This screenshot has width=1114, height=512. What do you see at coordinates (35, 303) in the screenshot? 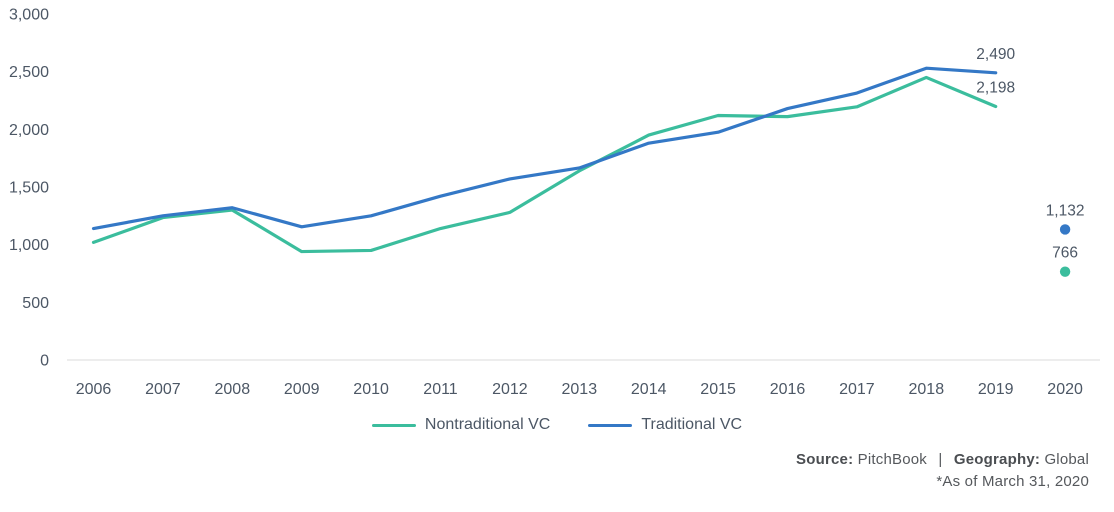
I see `y-axis-tick-label: 500` at bounding box center [35, 303].